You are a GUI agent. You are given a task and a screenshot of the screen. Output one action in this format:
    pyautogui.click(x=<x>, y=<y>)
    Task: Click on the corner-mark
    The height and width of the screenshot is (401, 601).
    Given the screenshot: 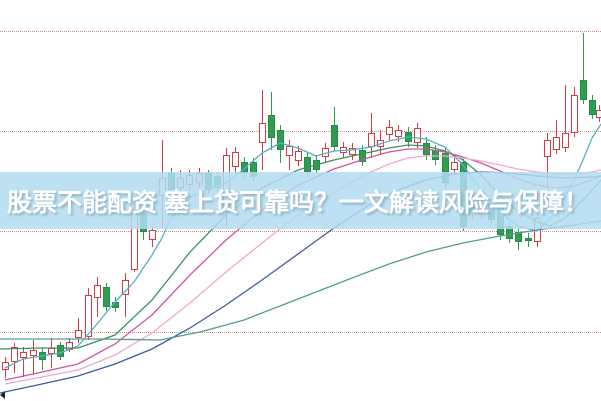 What is the action you would take?
    pyautogui.click(x=2, y=395)
    